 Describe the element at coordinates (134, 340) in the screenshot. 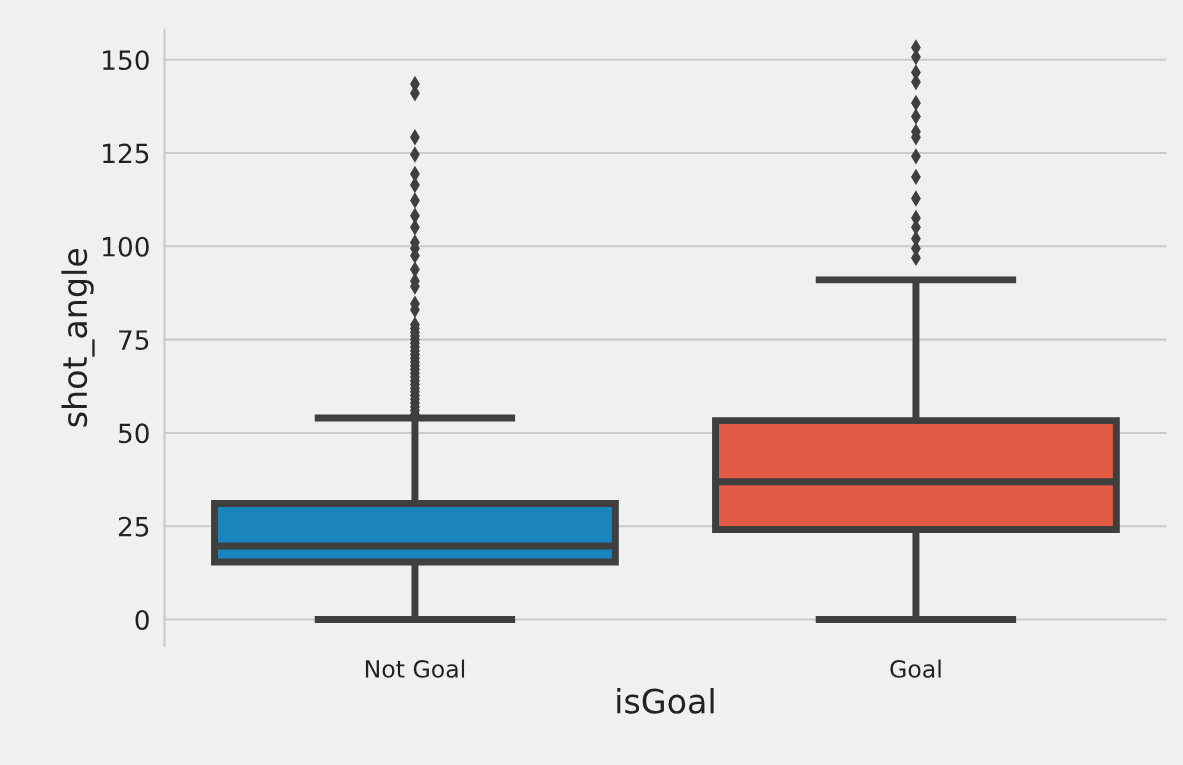

I see `y-tick-label: 75` at that location.